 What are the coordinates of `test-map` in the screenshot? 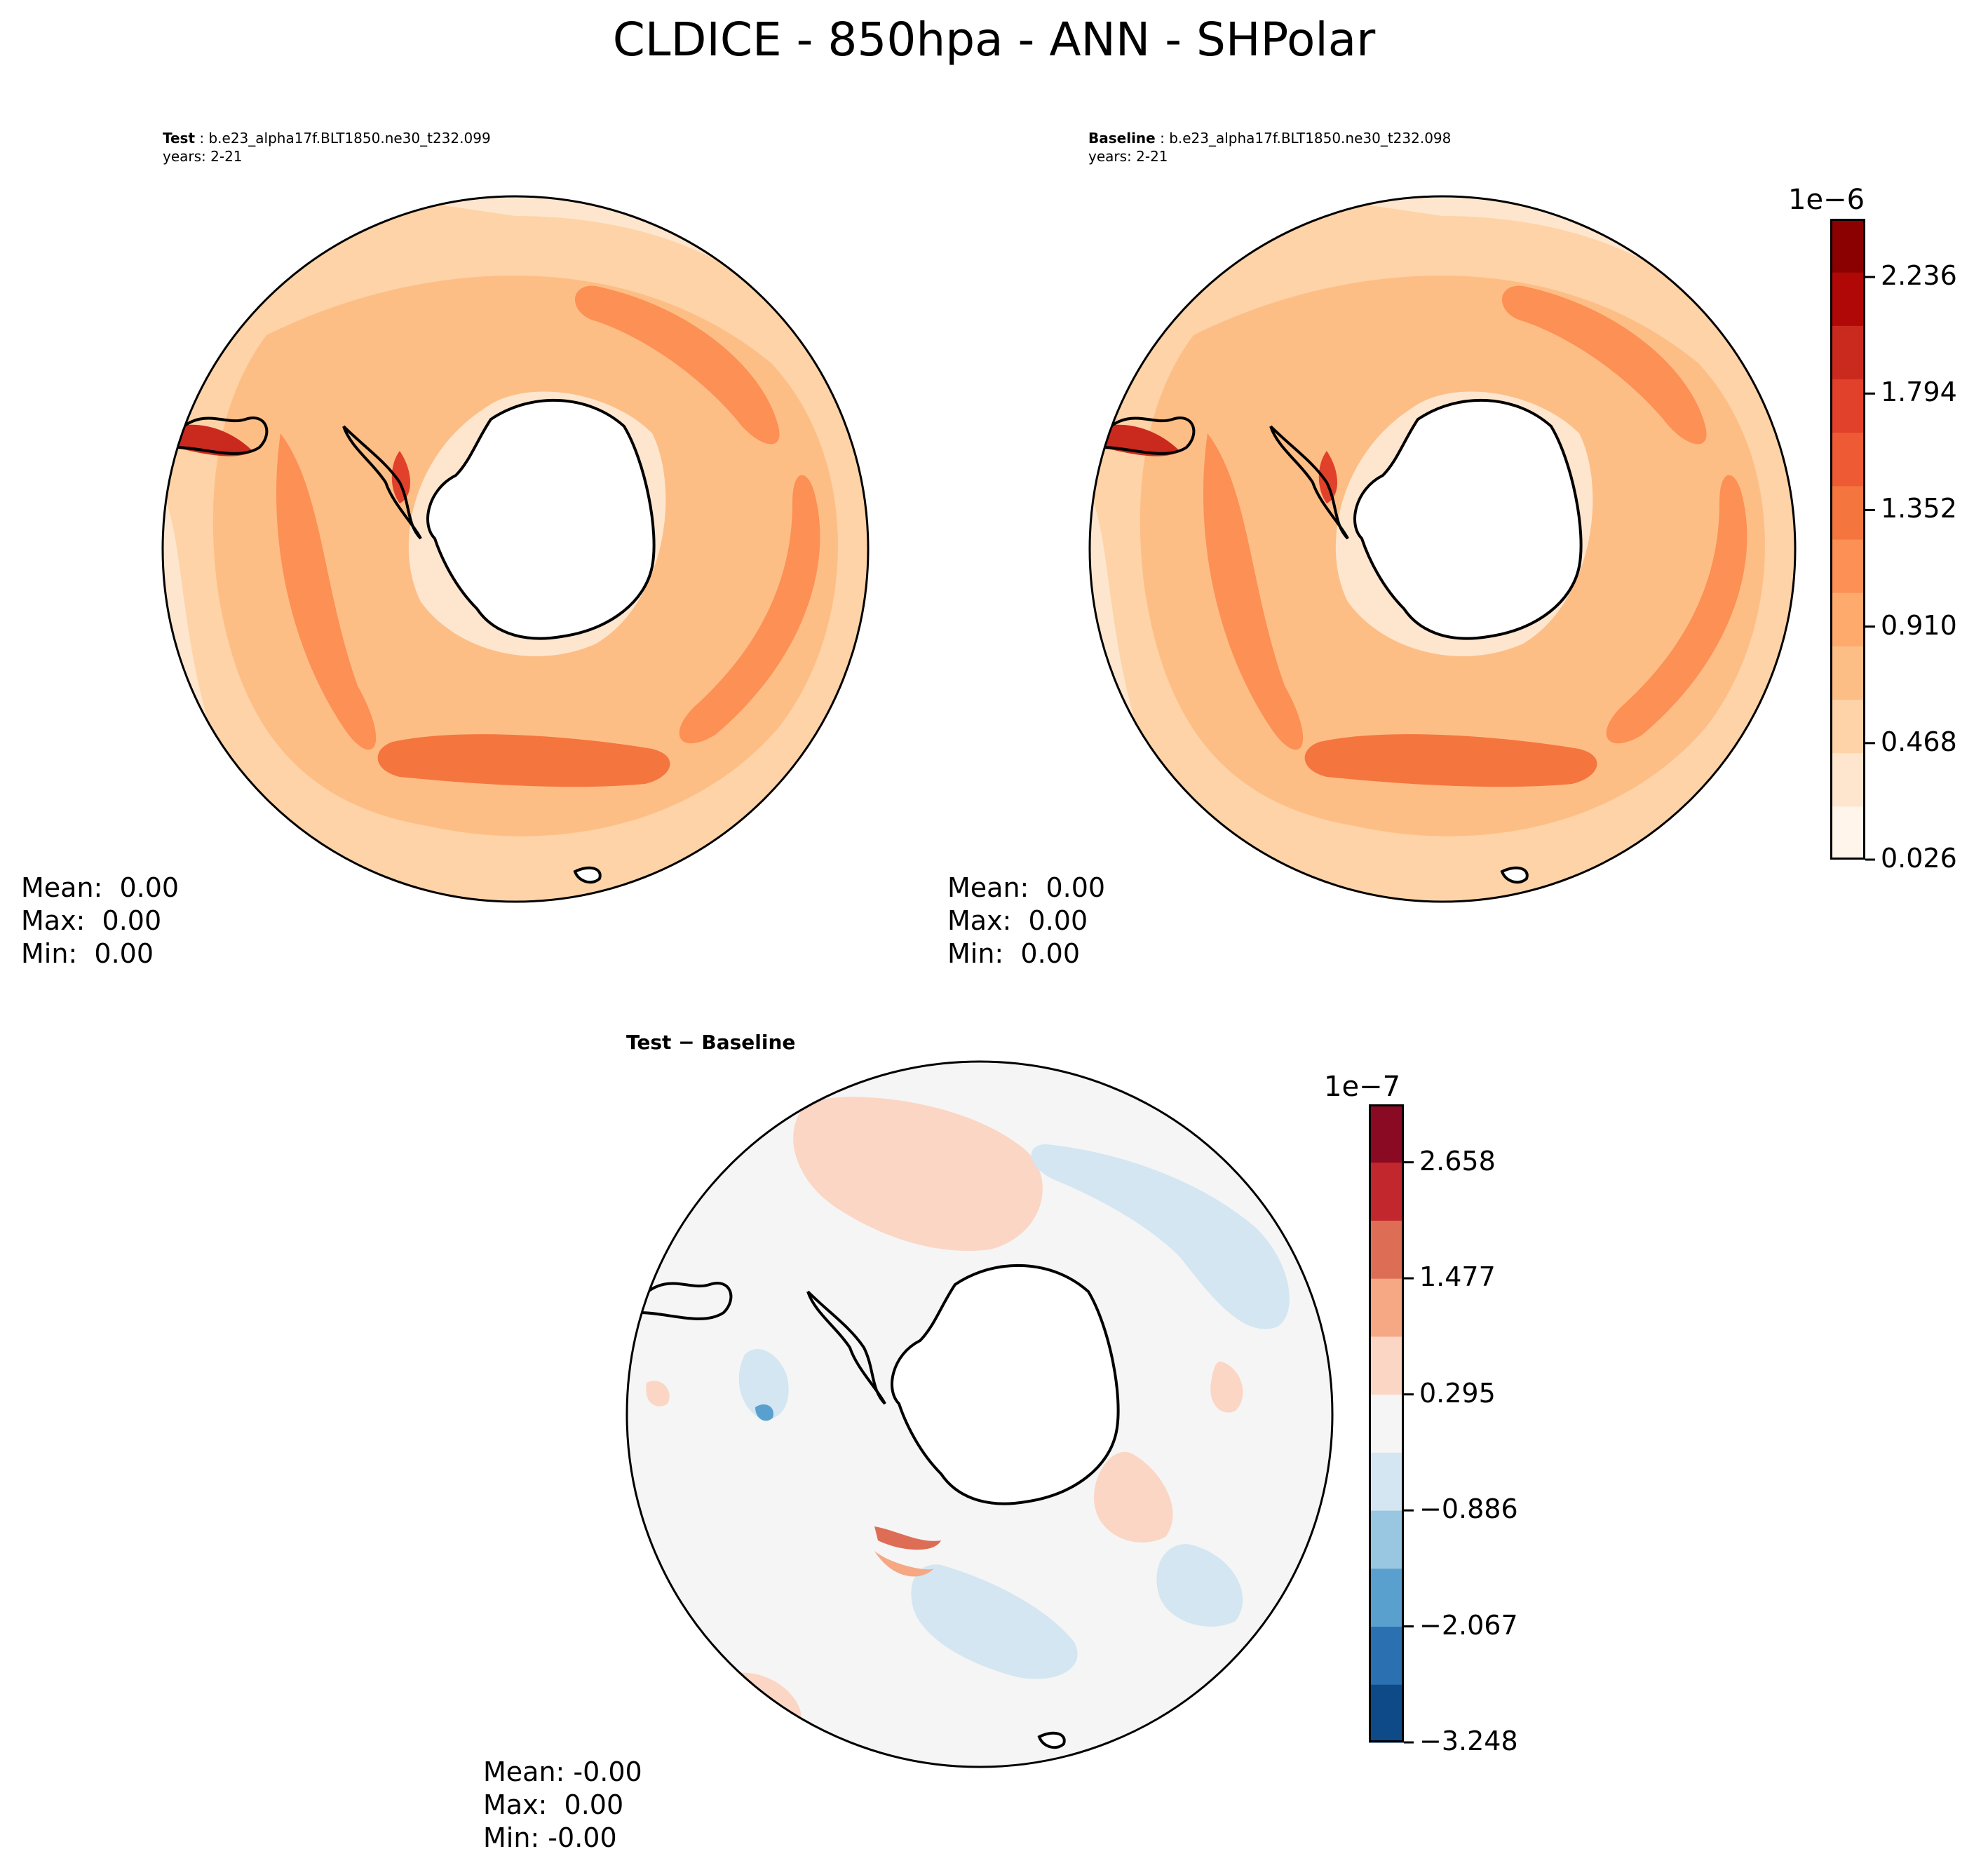 It's located at (515, 549).